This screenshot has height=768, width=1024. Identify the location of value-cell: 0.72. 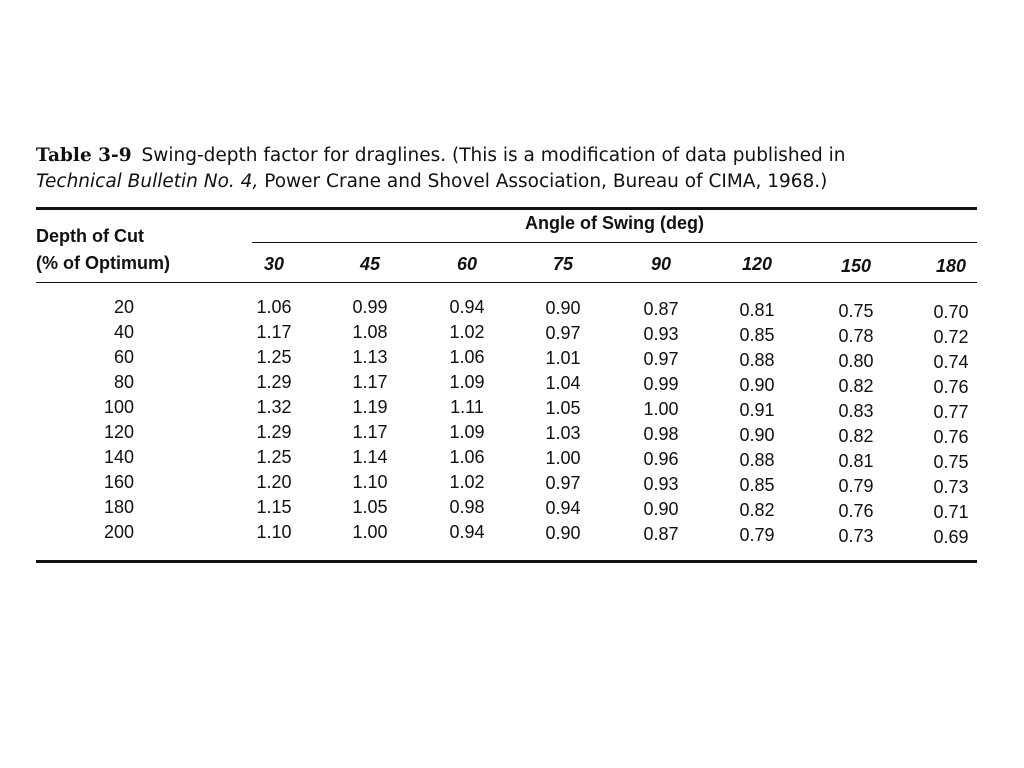
(951, 337).